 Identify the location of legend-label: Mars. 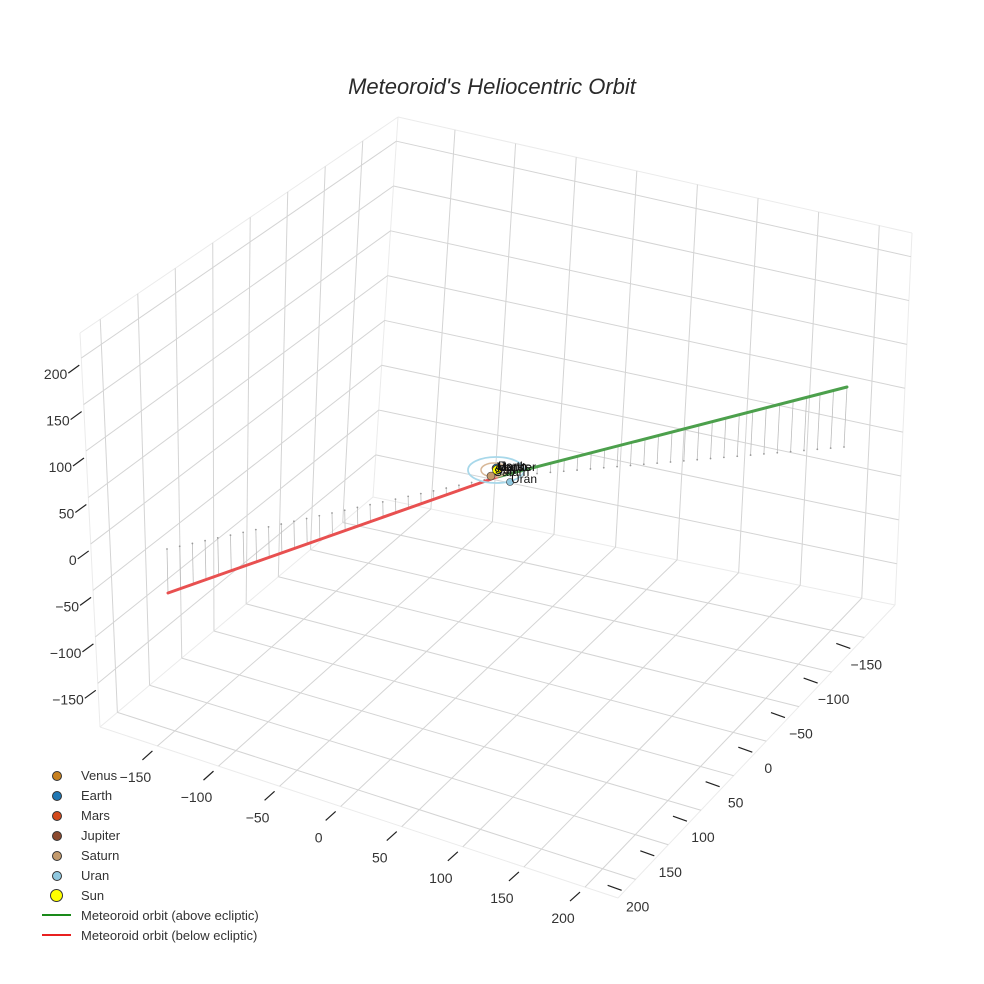
(95, 815).